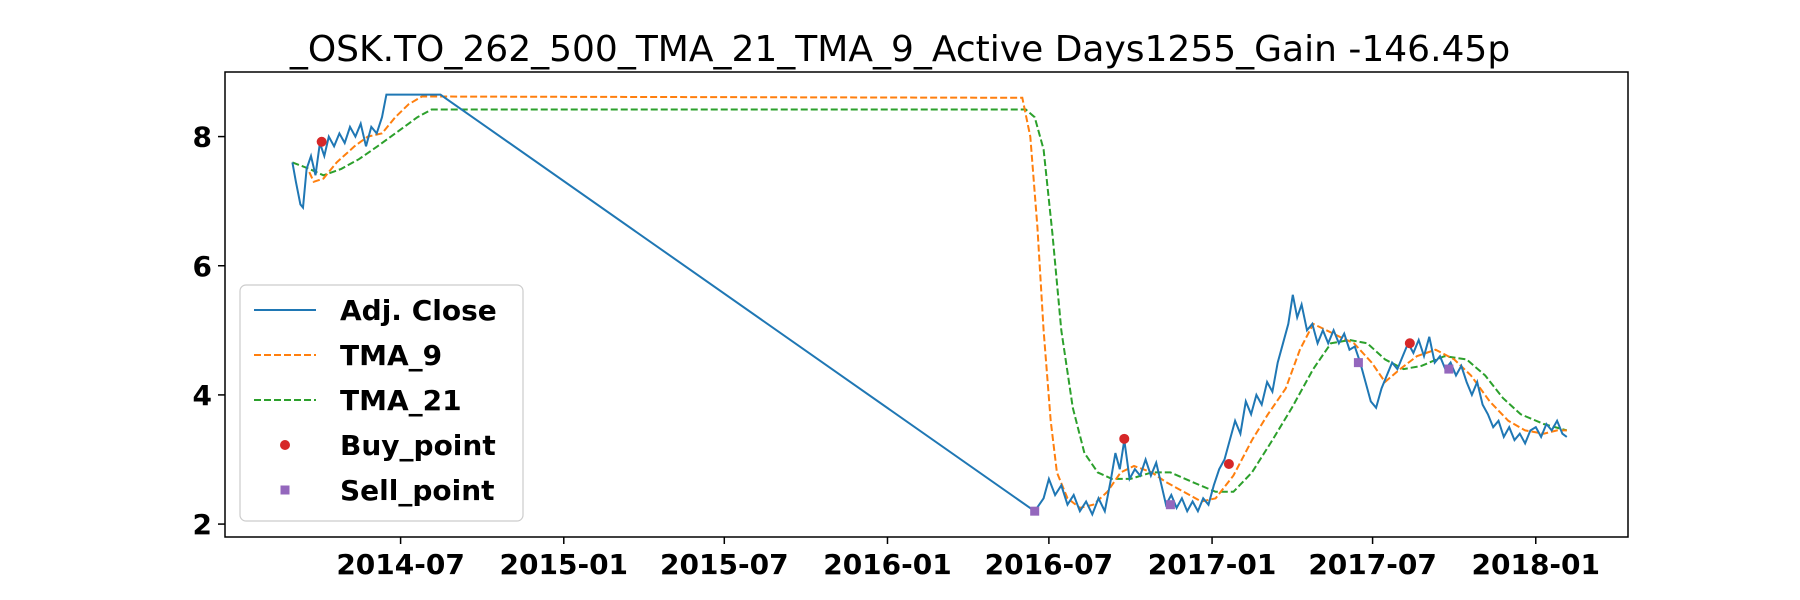  I want to click on legend-label-sell-point: Sell_point, so click(417, 490).